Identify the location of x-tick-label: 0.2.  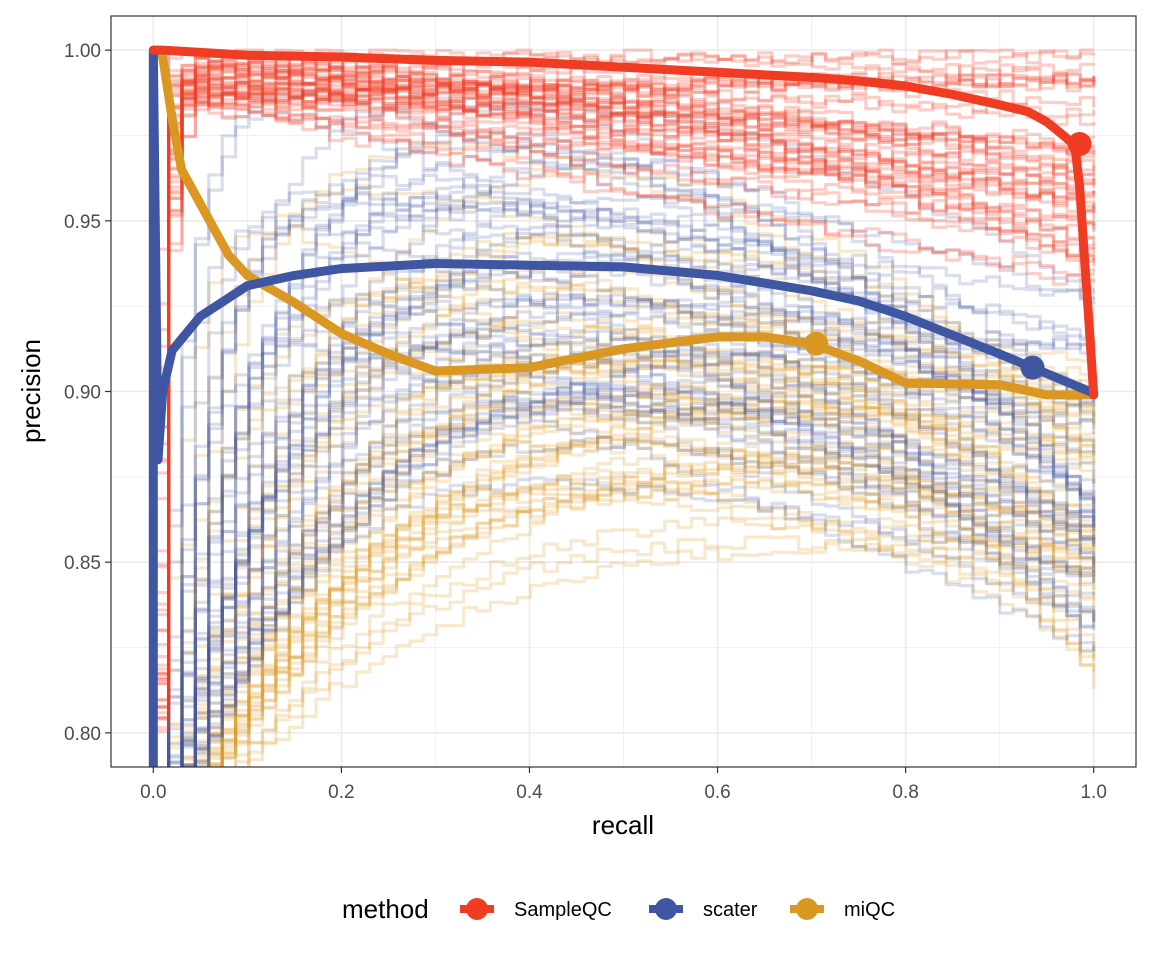
(341, 792).